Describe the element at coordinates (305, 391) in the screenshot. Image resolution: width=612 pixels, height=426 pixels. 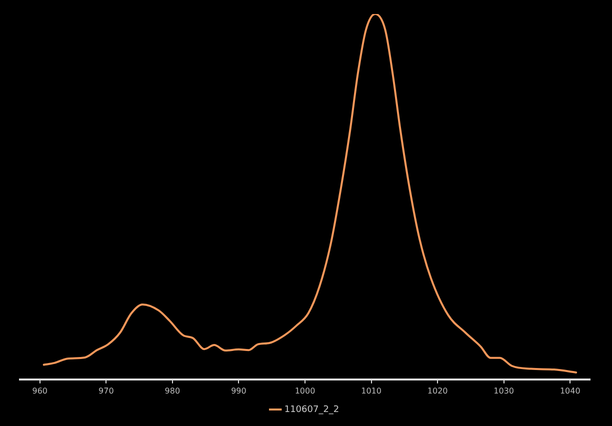
I see `x-tick-label: 1000` at that location.